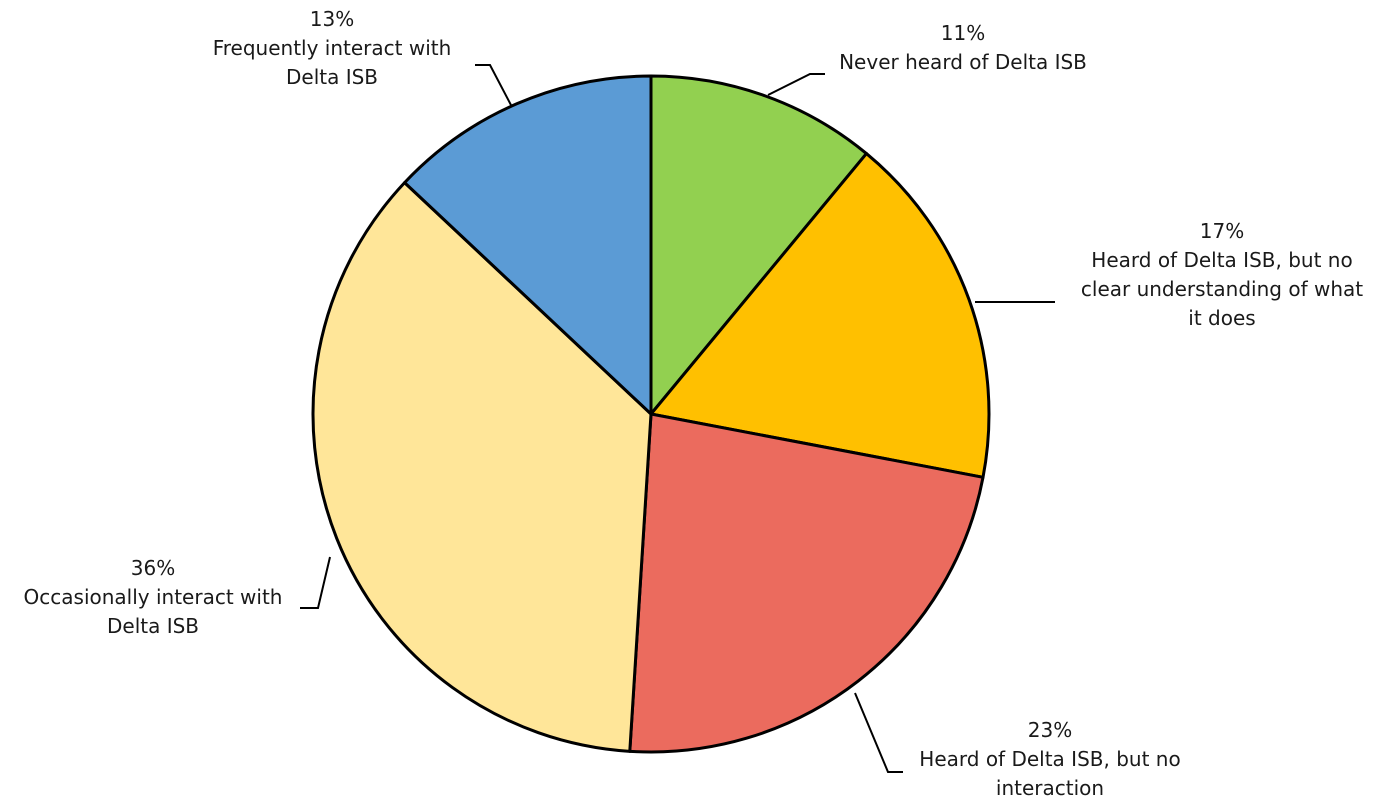 This screenshot has height=811, width=1382. I want to click on data-label-percent: 17%, so click(1222, 231).